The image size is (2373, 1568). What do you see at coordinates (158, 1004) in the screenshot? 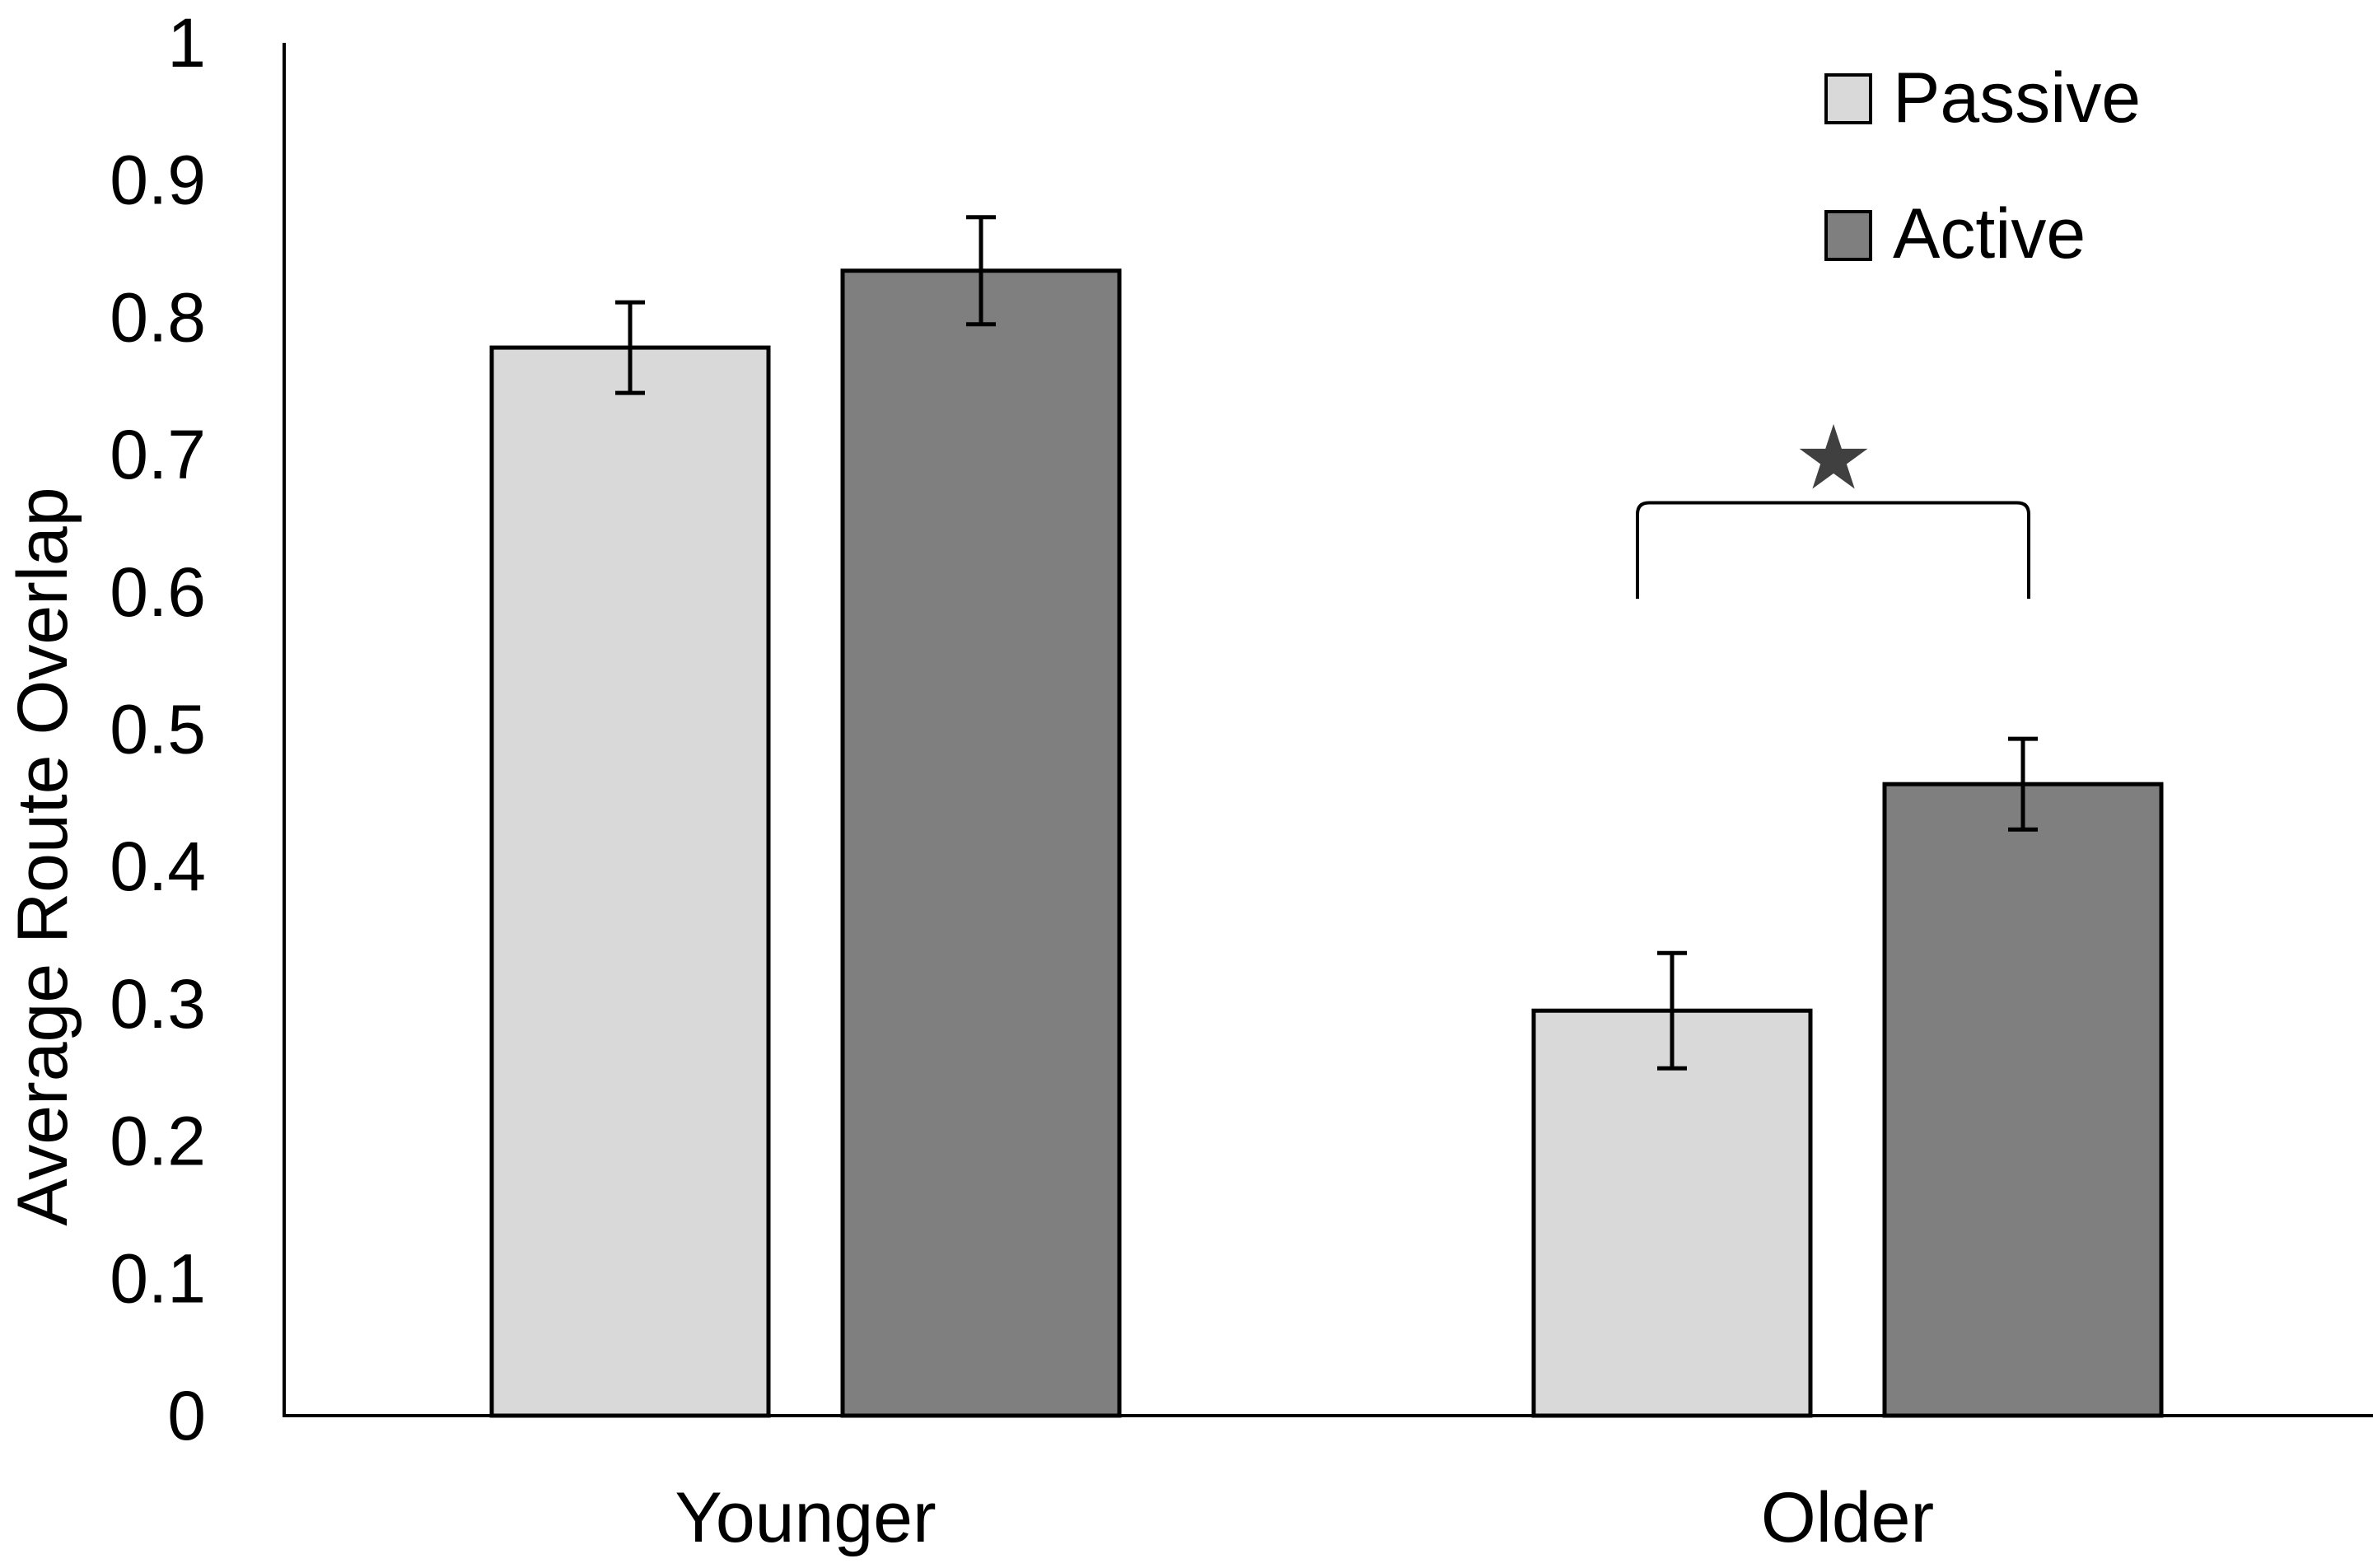
I see `y-tick-label: 0.3` at bounding box center [158, 1004].